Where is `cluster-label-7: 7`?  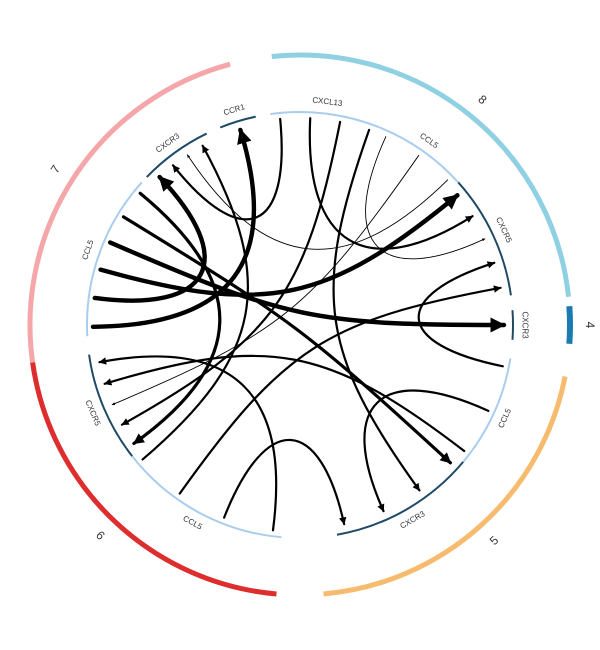 cluster-label-7: 7 is located at coordinates (56, 168).